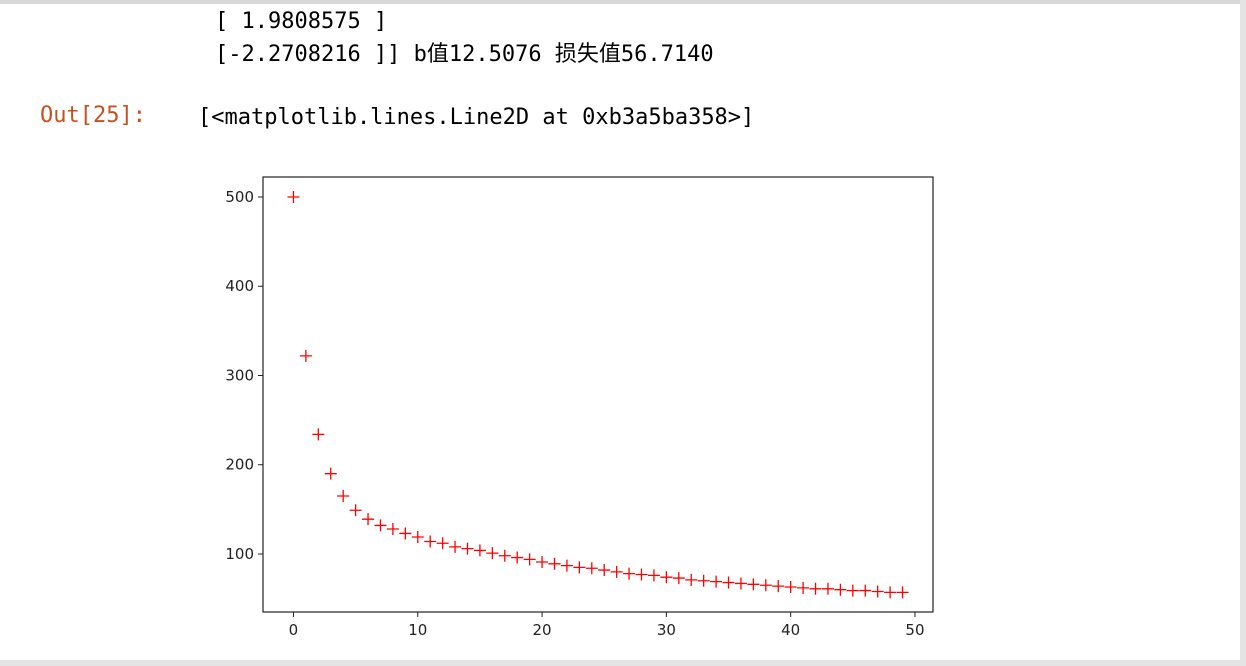 The image size is (1246, 666). I want to click on y-tick-label: 400, so click(239, 286).